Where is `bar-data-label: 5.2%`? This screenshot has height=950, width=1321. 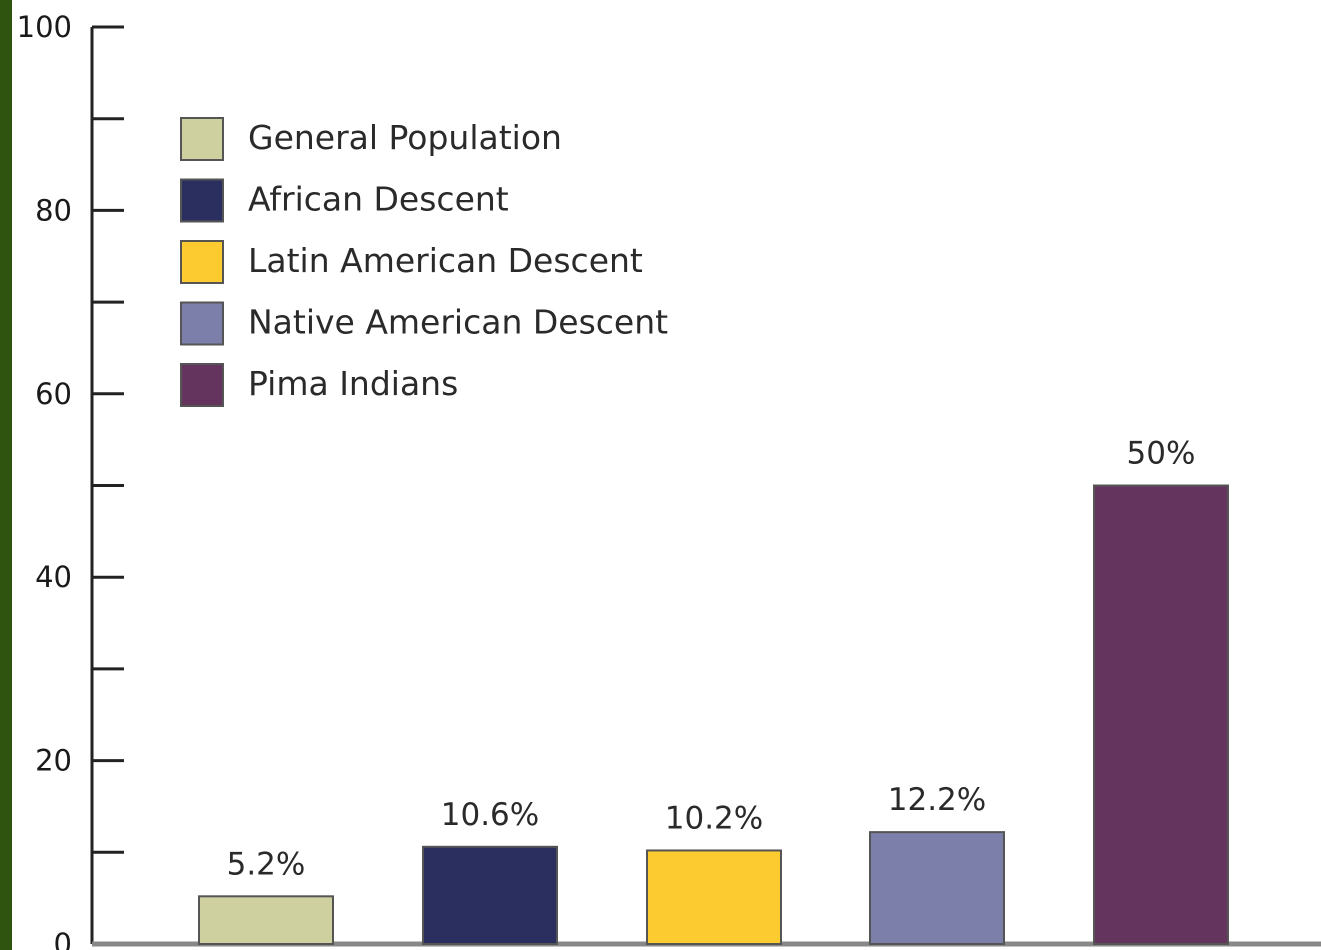
bar-data-label: 5.2% is located at coordinates (266, 864).